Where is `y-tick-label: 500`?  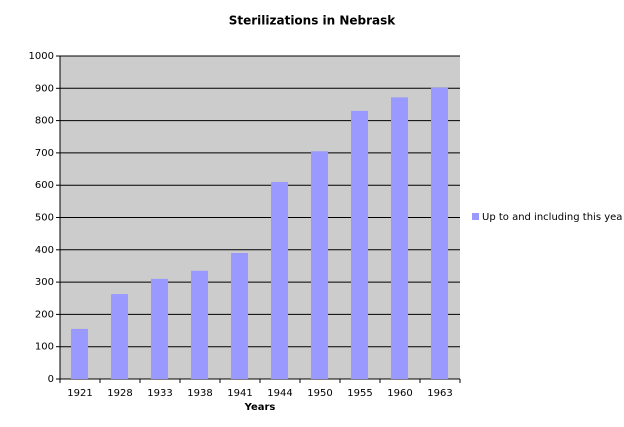
y-tick-label: 500 is located at coordinates (44, 218).